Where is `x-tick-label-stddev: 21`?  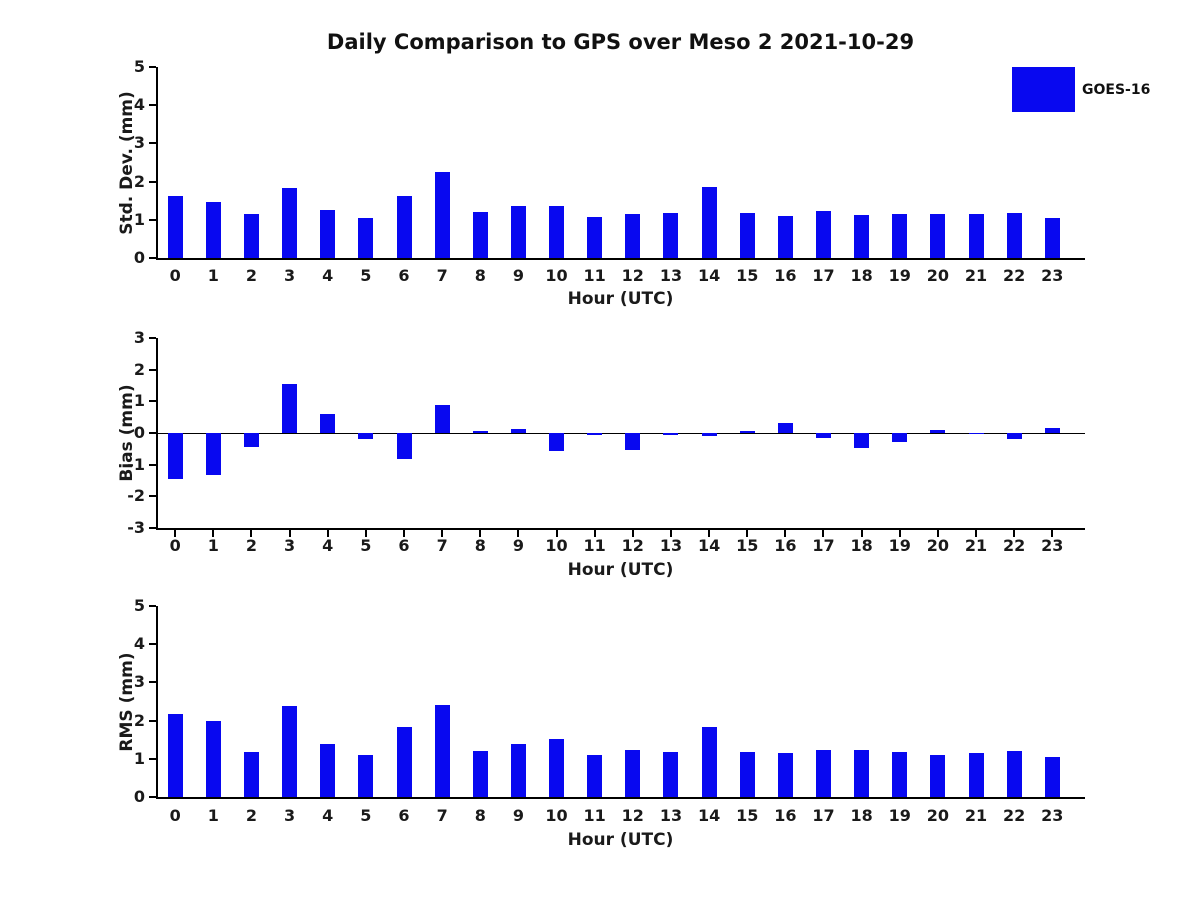
x-tick-label-stddev: 21 is located at coordinates (976, 275).